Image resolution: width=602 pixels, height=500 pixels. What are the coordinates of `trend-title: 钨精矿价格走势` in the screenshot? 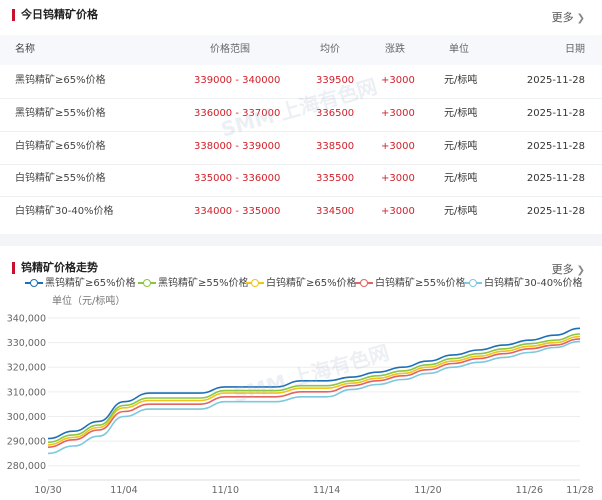 It's located at (55, 268).